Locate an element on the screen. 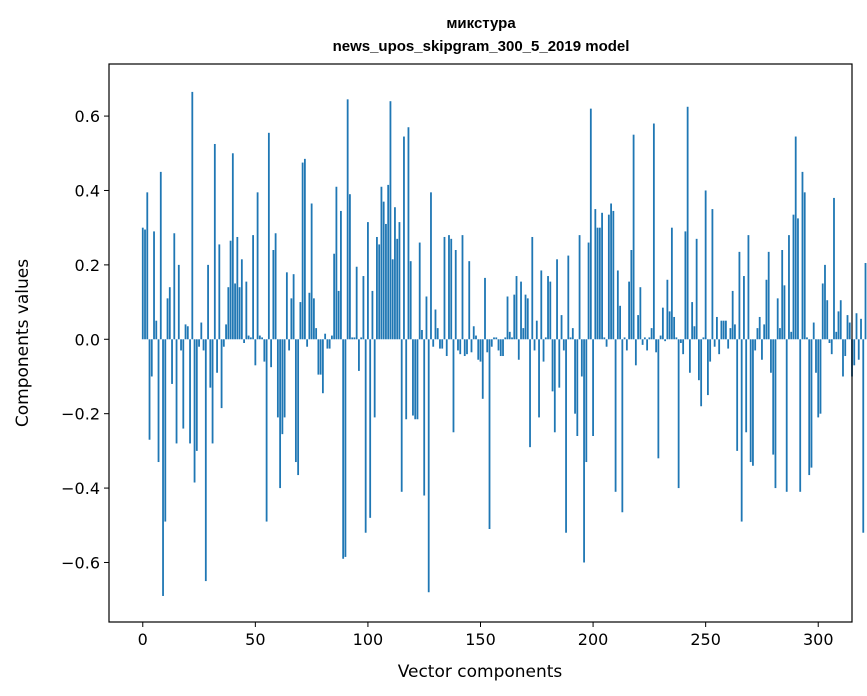 This screenshot has width=867, height=696. y-tick-label: −0.2 is located at coordinates (80, 414).